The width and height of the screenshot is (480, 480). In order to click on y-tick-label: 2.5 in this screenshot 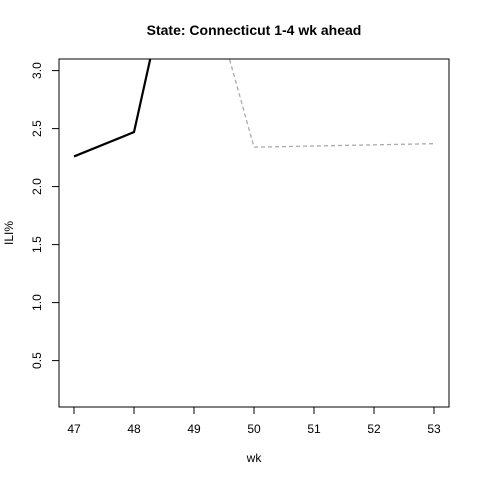, I will do `click(37, 128)`.